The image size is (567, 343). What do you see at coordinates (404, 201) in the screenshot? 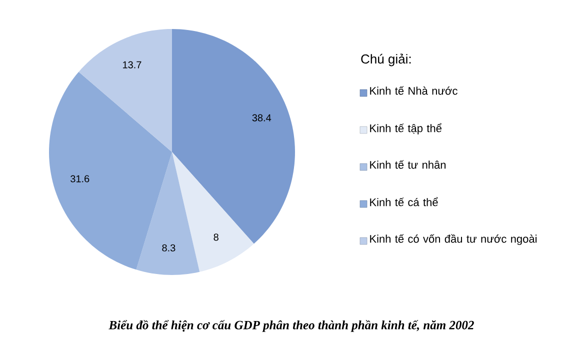
I see `legend-label: Kinh tế cá thể` at bounding box center [404, 201].